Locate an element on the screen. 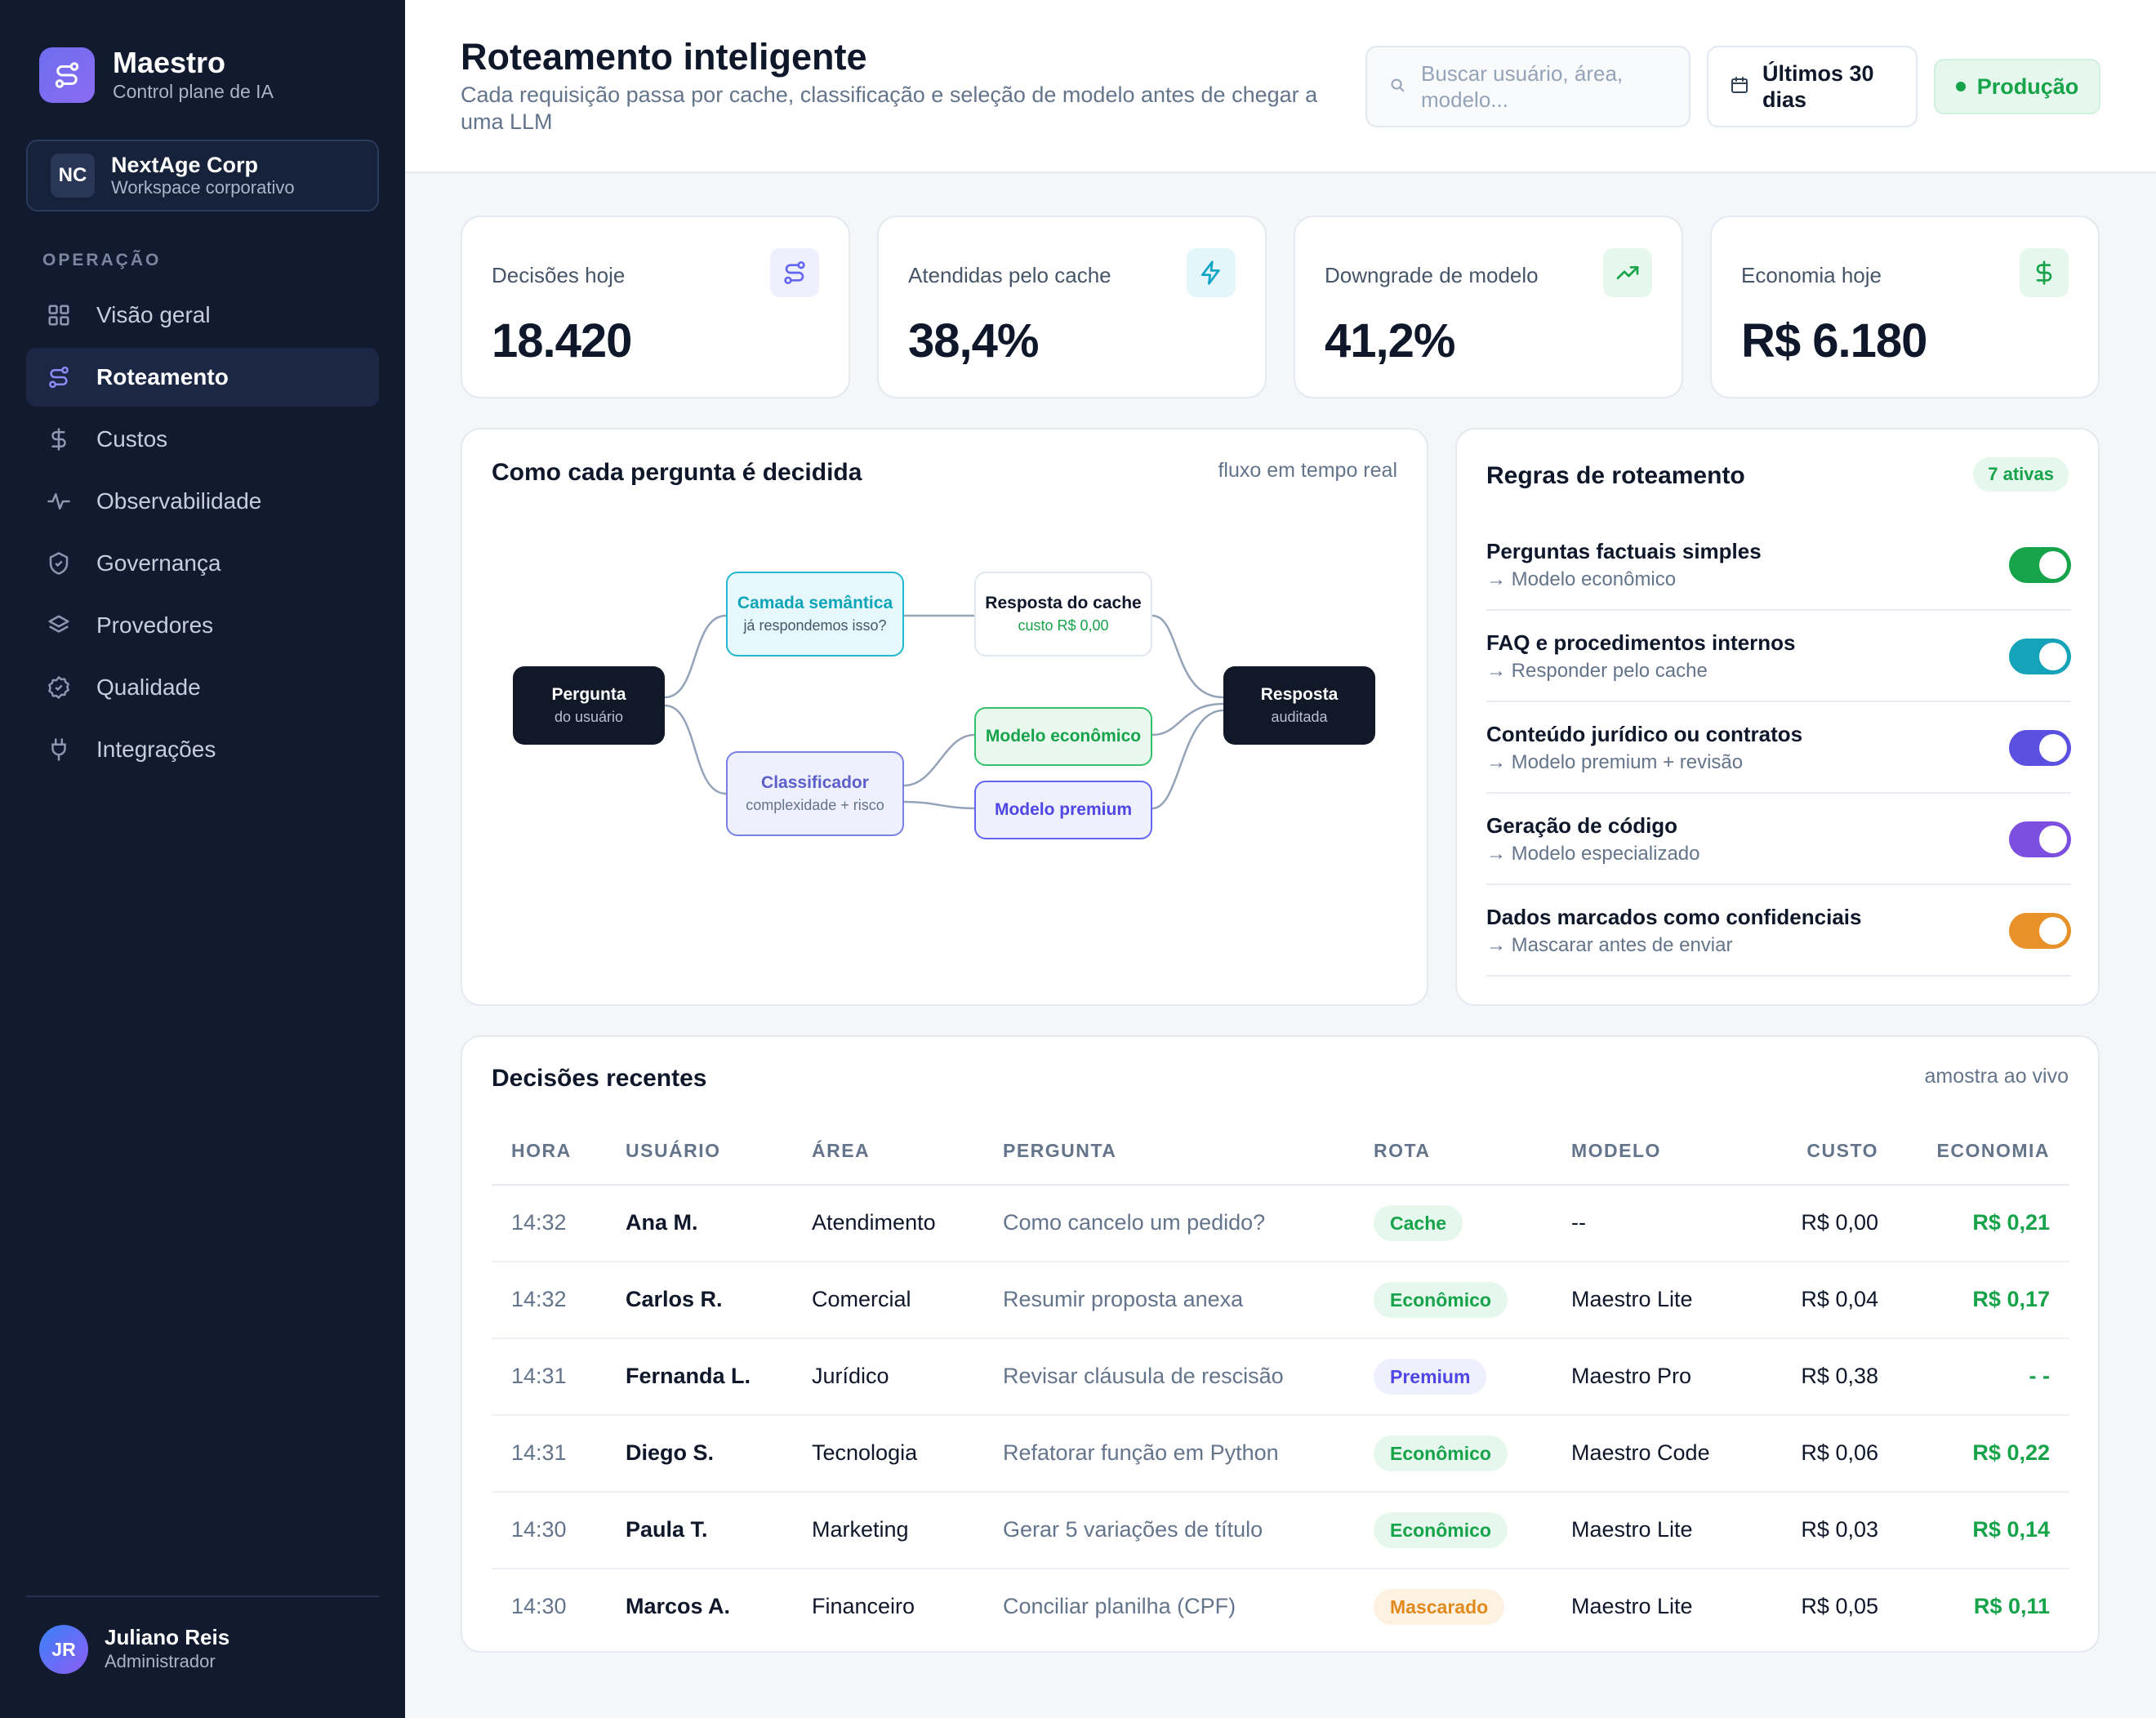 The width and height of the screenshot is (2156, 1718). cell-model: Maestro Code is located at coordinates (1640, 1452).